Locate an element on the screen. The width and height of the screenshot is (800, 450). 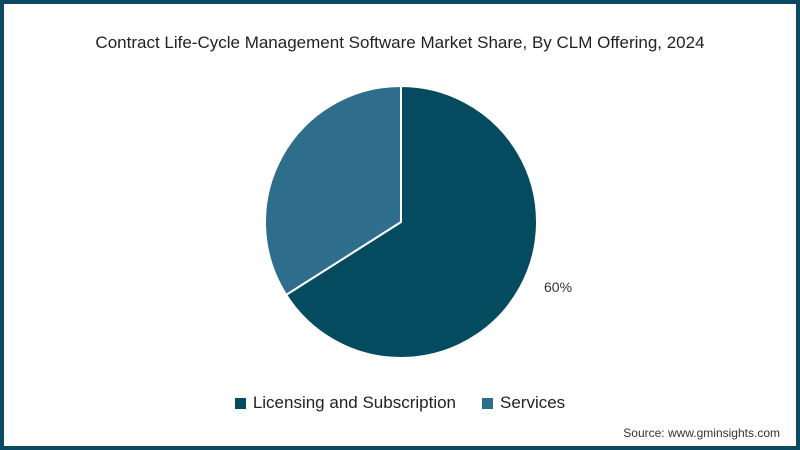
source-note: Source: www.gminsights.com is located at coordinates (701, 433).